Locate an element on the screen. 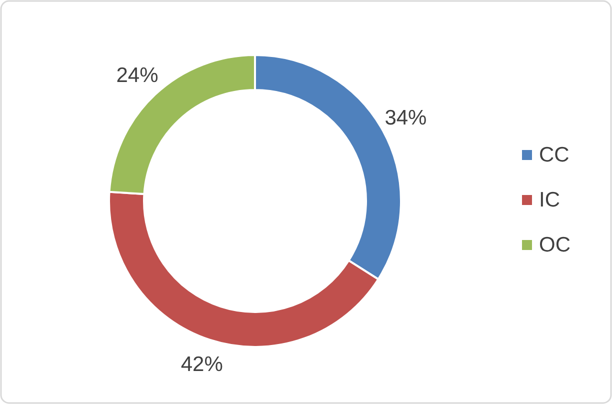 This screenshot has height=404, width=612. legend-label: OC is located at coordinates (554, 245).